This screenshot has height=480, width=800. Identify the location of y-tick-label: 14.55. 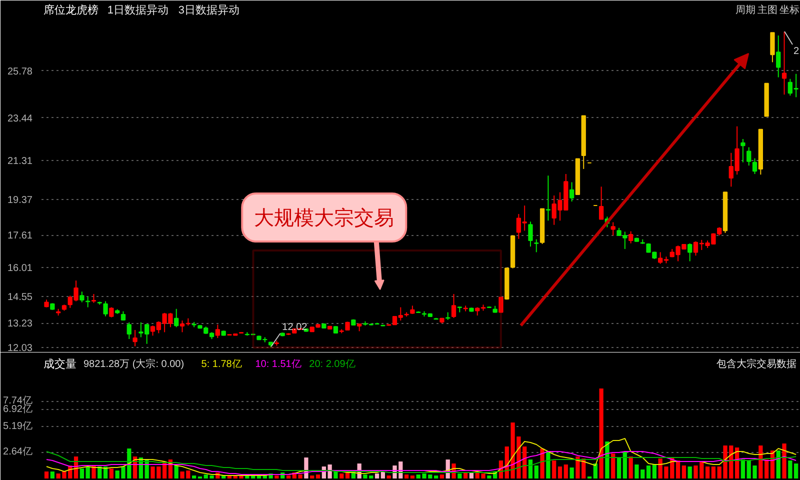
(20, 298).